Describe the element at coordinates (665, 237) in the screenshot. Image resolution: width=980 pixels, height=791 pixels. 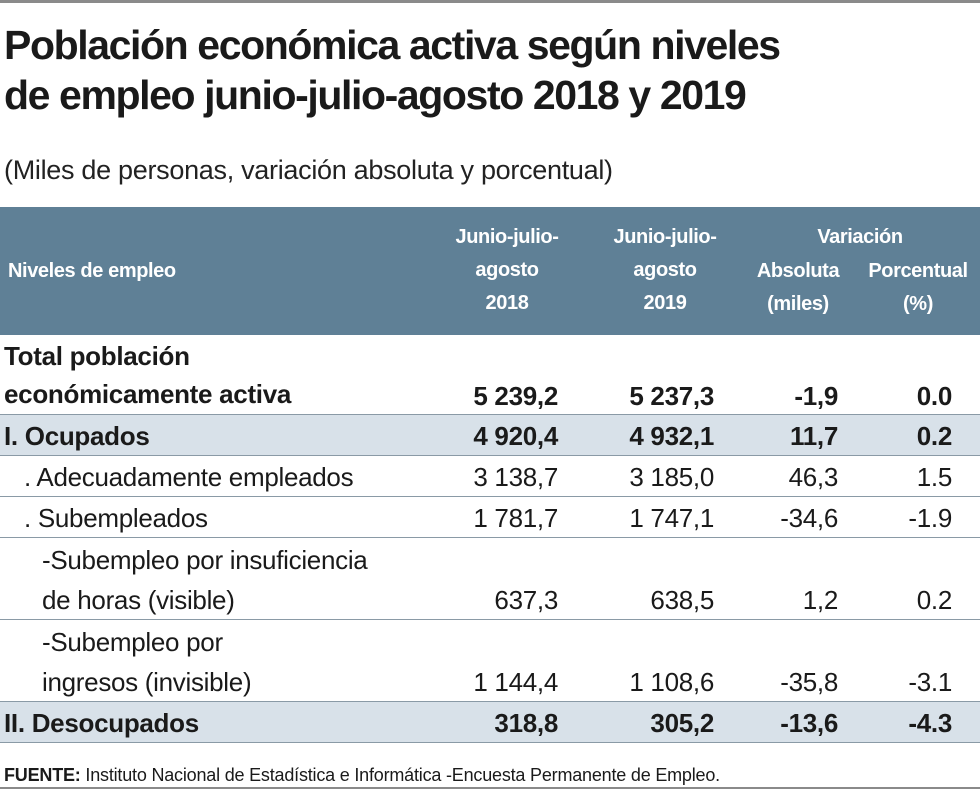
I see `header-2019-line1: Junio-julio-` at that location.